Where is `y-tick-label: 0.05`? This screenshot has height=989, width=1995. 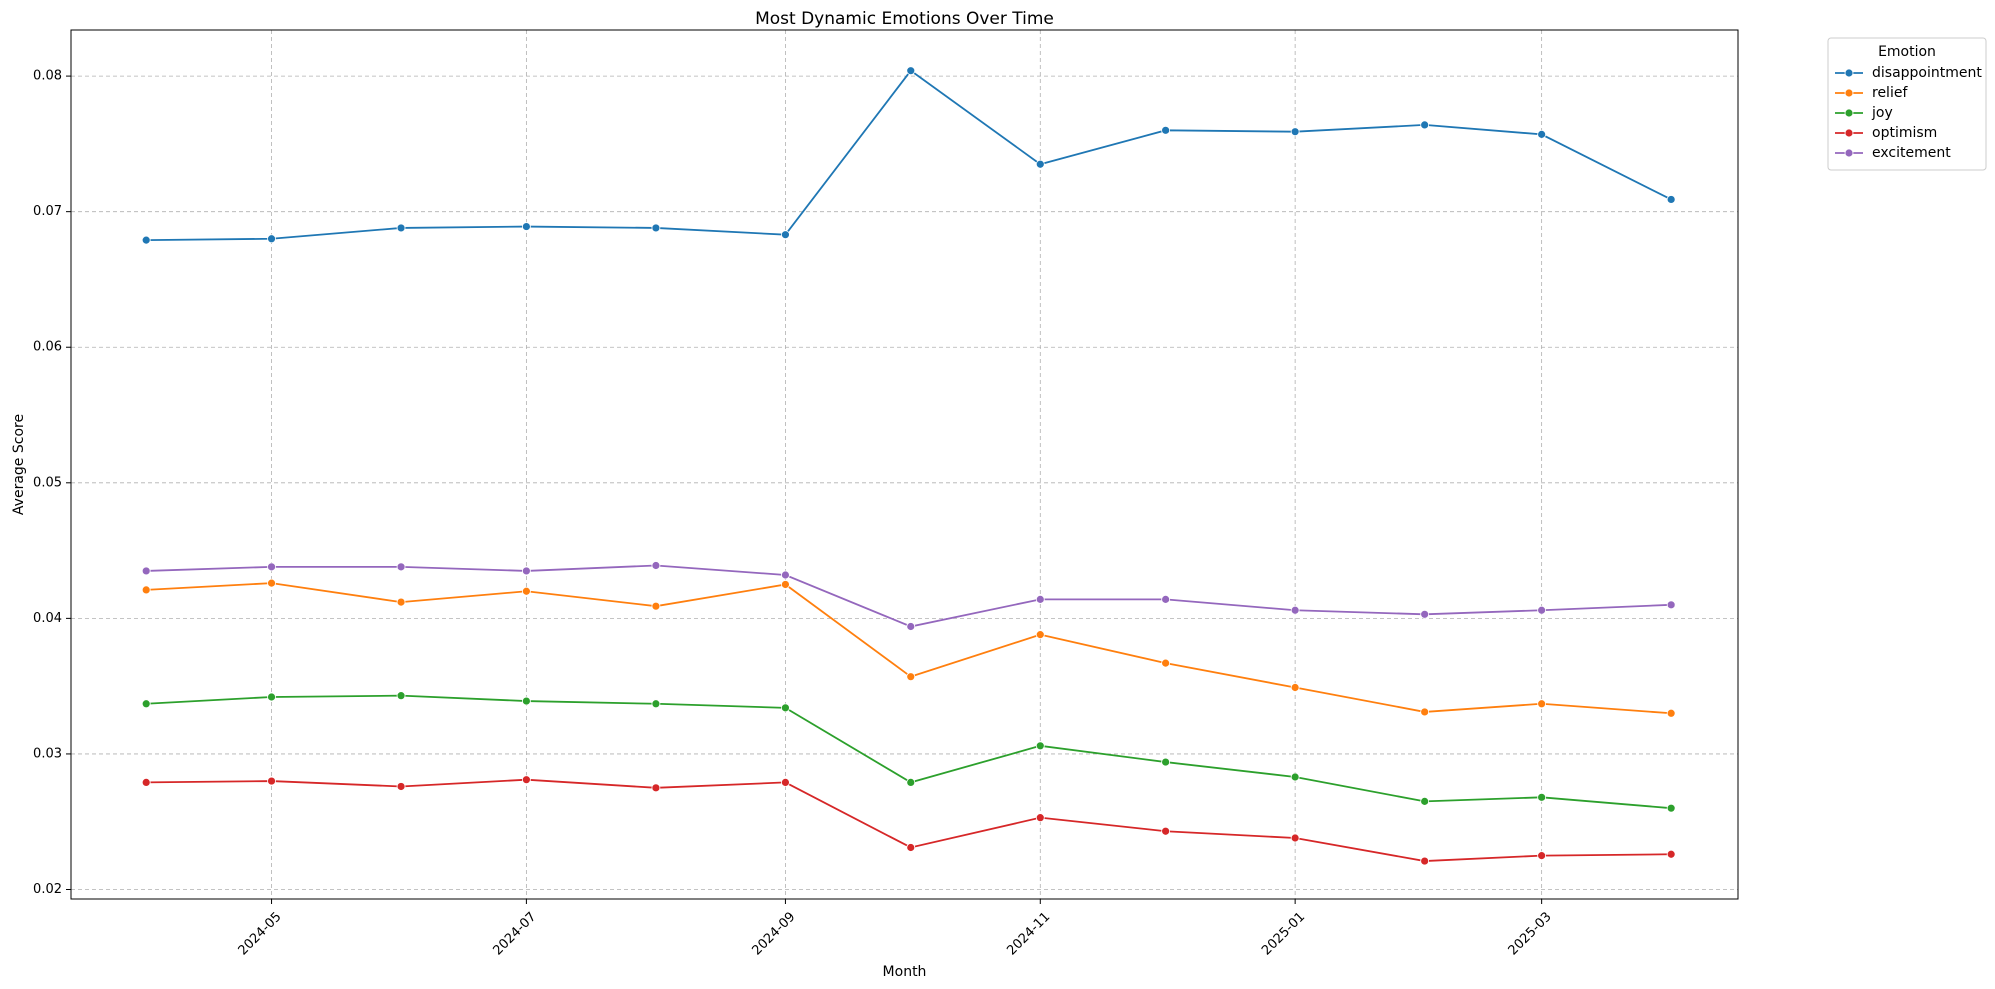
y-tick-label: 0.05 is located at coordinates (47, 482).